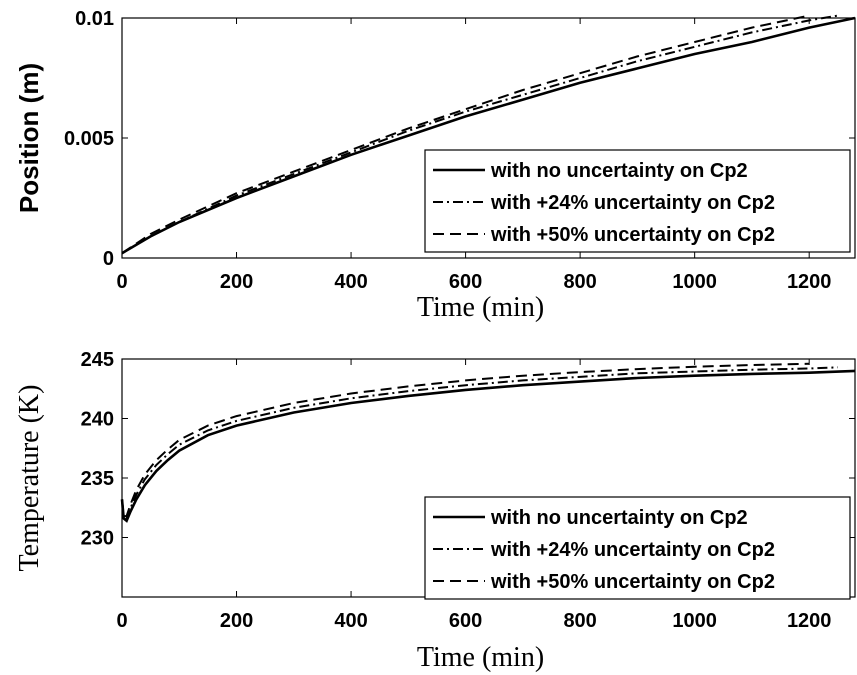  Describe the element at coordinates (89, 139) in the screenshot. I see `y-tick-label: 0.005` at that location.